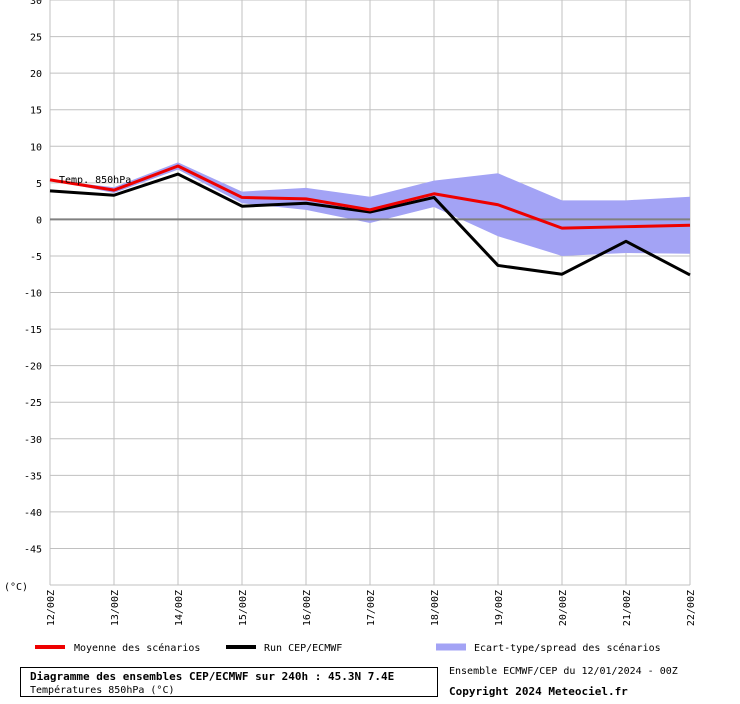  What do you see at coordinates (33, 403) in the screenshot?
I see `y-tick-label: -25` at bounding box center [33, 403].